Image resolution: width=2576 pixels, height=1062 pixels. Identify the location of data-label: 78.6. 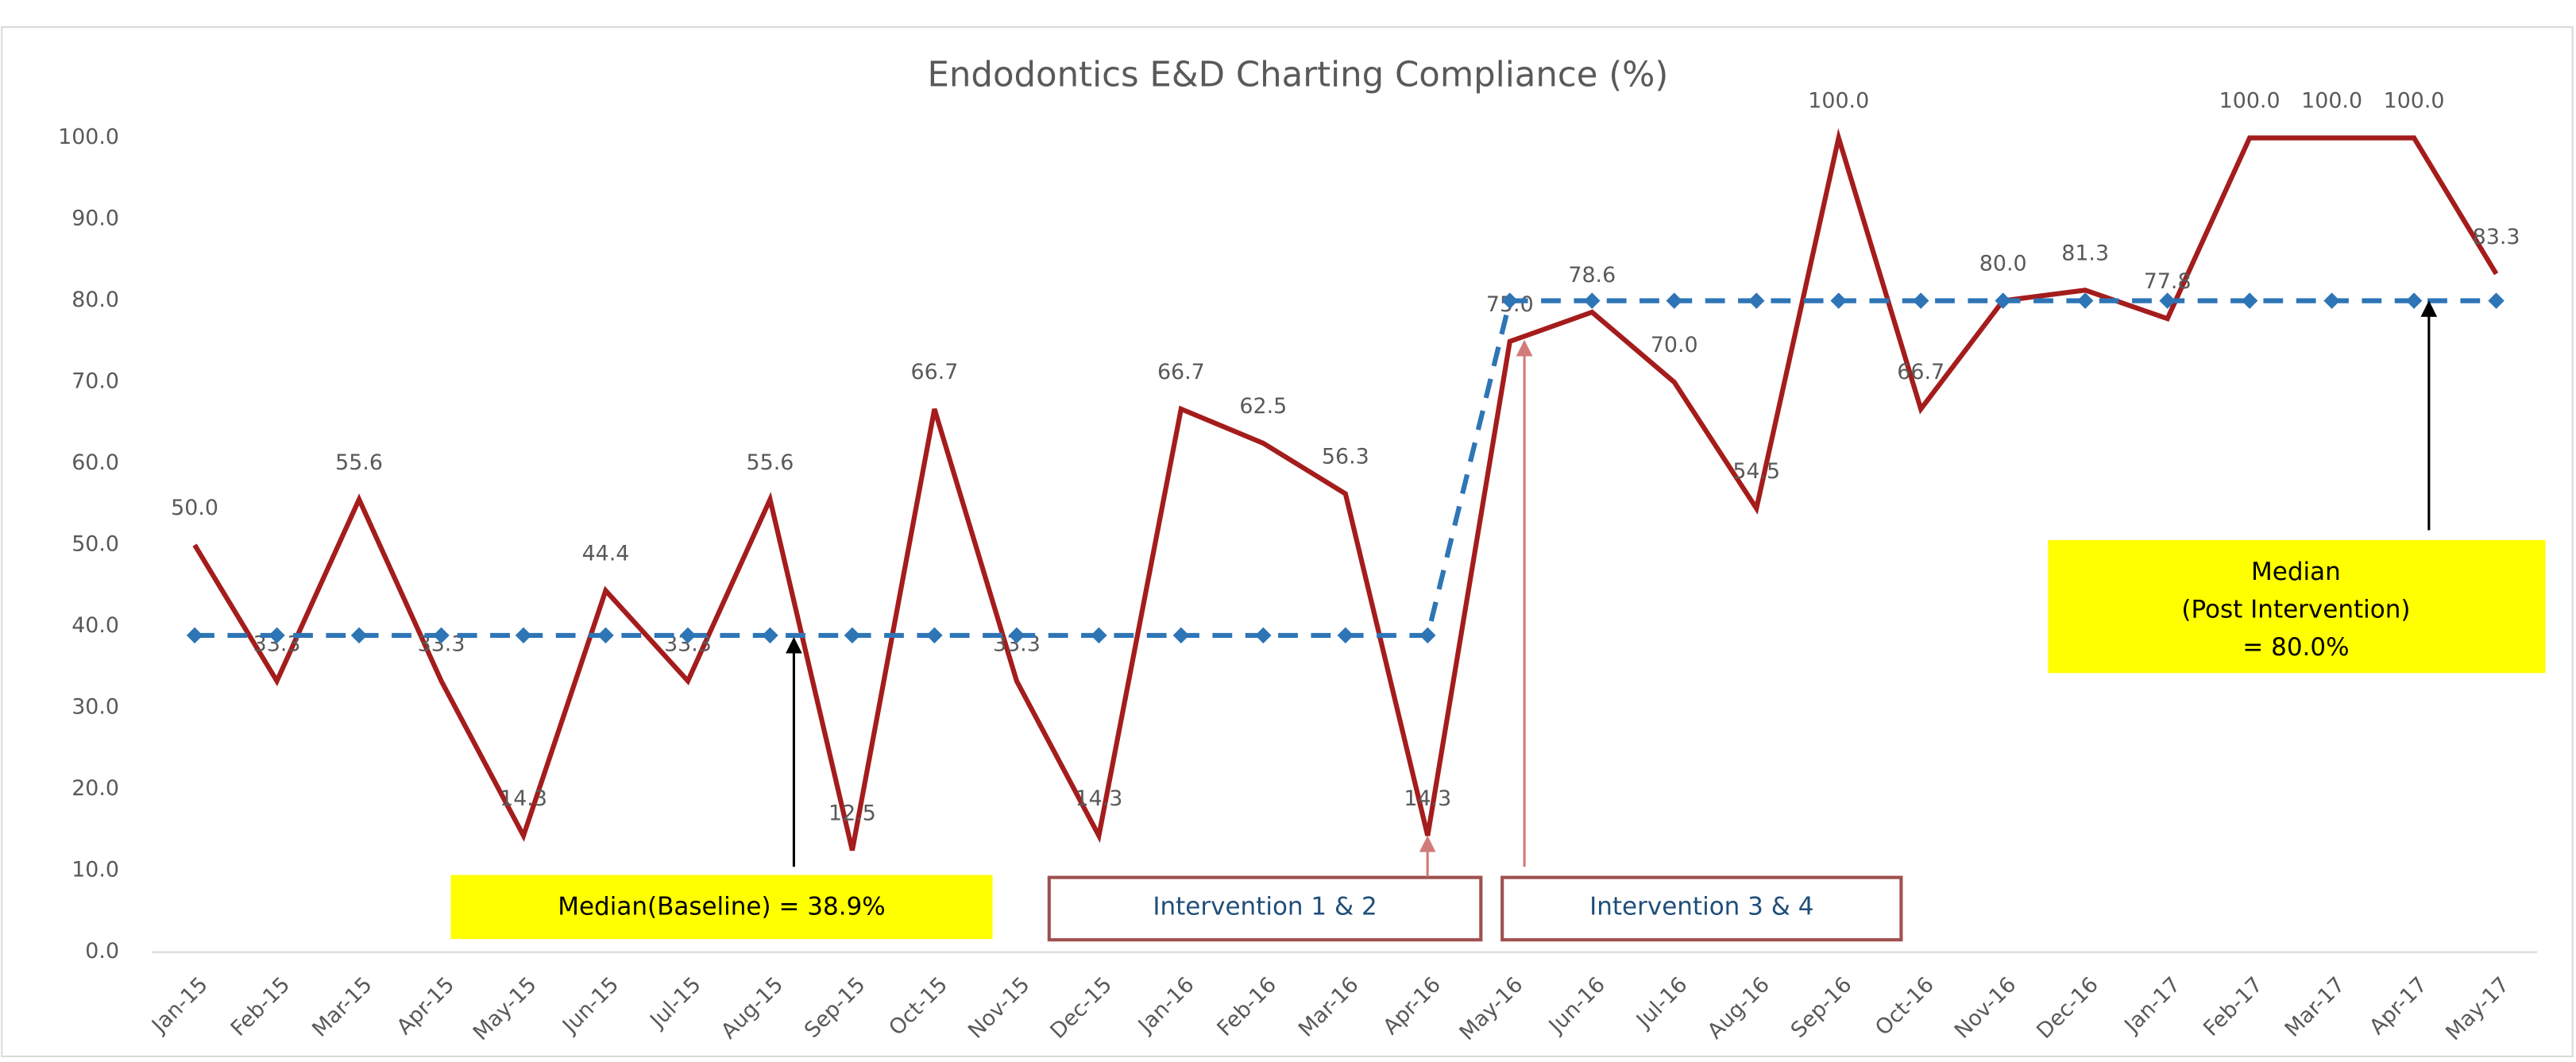
(1592, 275).